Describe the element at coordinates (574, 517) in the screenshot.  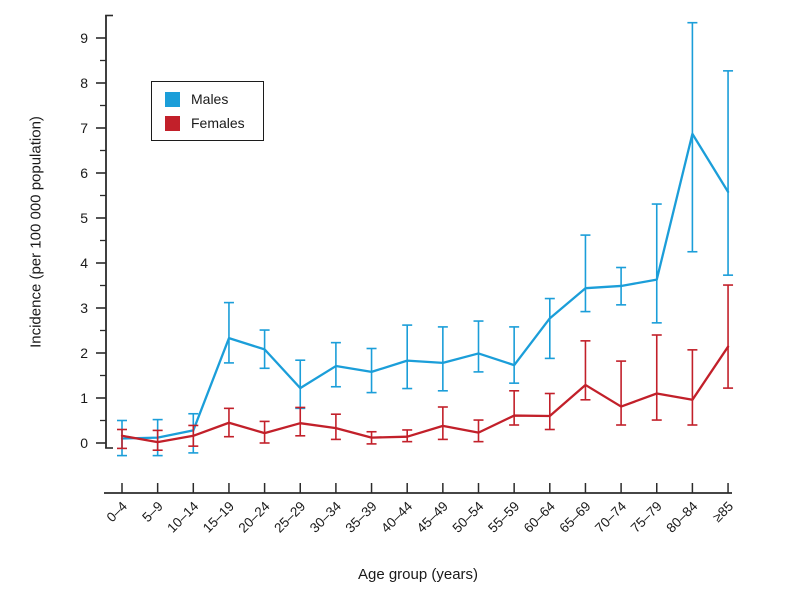
I see `svg-text: 65–69` at that location.